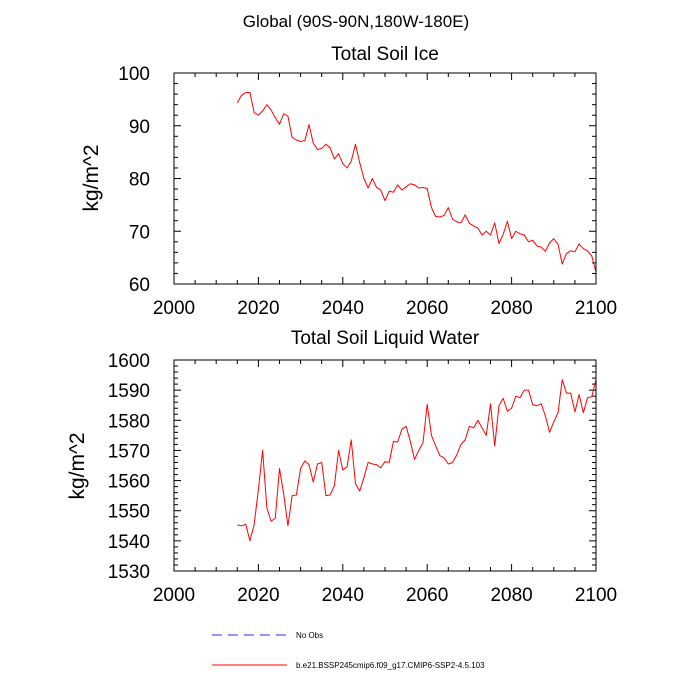  What do you see at coordinates (129, 361) in the screenshot?
I see `y-tick-label: 1600` at bounding box center [129, 361].